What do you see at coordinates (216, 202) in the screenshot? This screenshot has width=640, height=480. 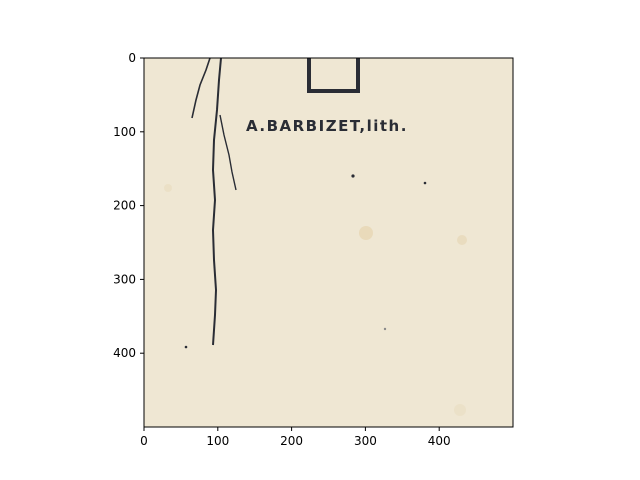 I see `vertical-line-drawing` at bounding box center [216, 202].